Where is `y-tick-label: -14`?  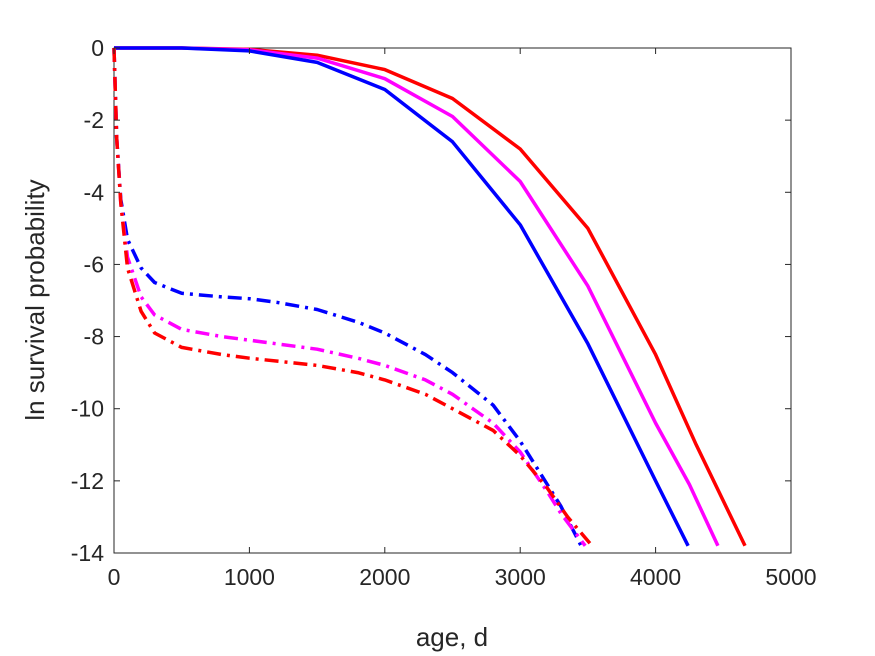 y-tick-label: -14 is located at coordinates (87, 553).